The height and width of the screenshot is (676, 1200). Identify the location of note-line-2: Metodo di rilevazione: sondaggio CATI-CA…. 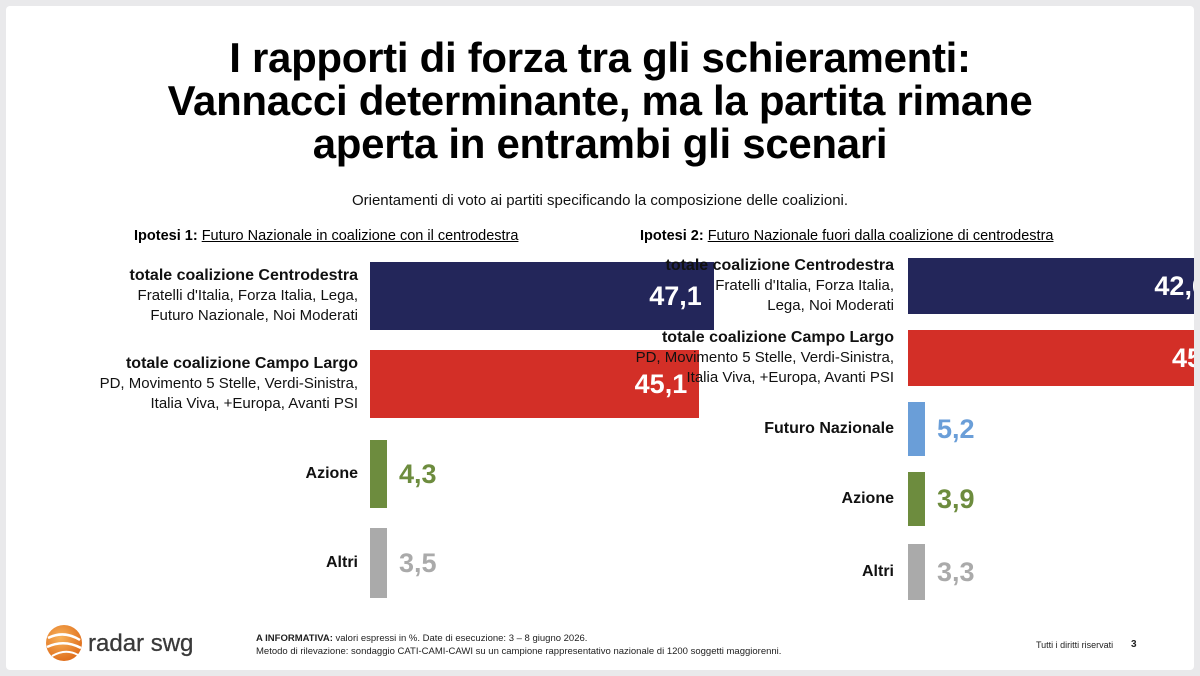
(519, 651).